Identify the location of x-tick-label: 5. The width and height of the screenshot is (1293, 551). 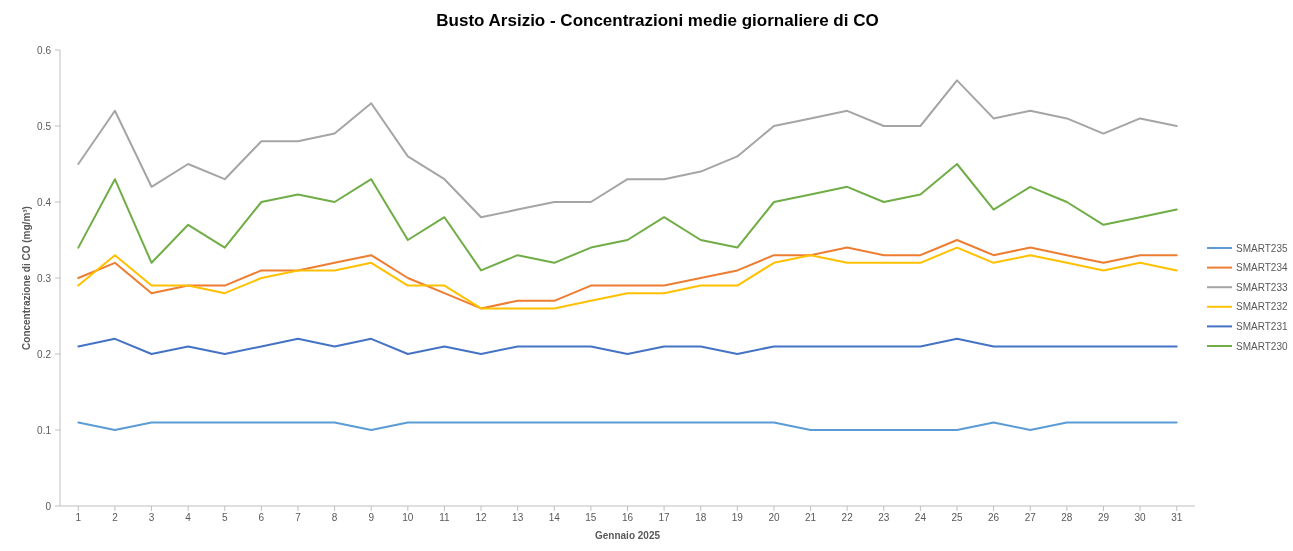
(224, 517).